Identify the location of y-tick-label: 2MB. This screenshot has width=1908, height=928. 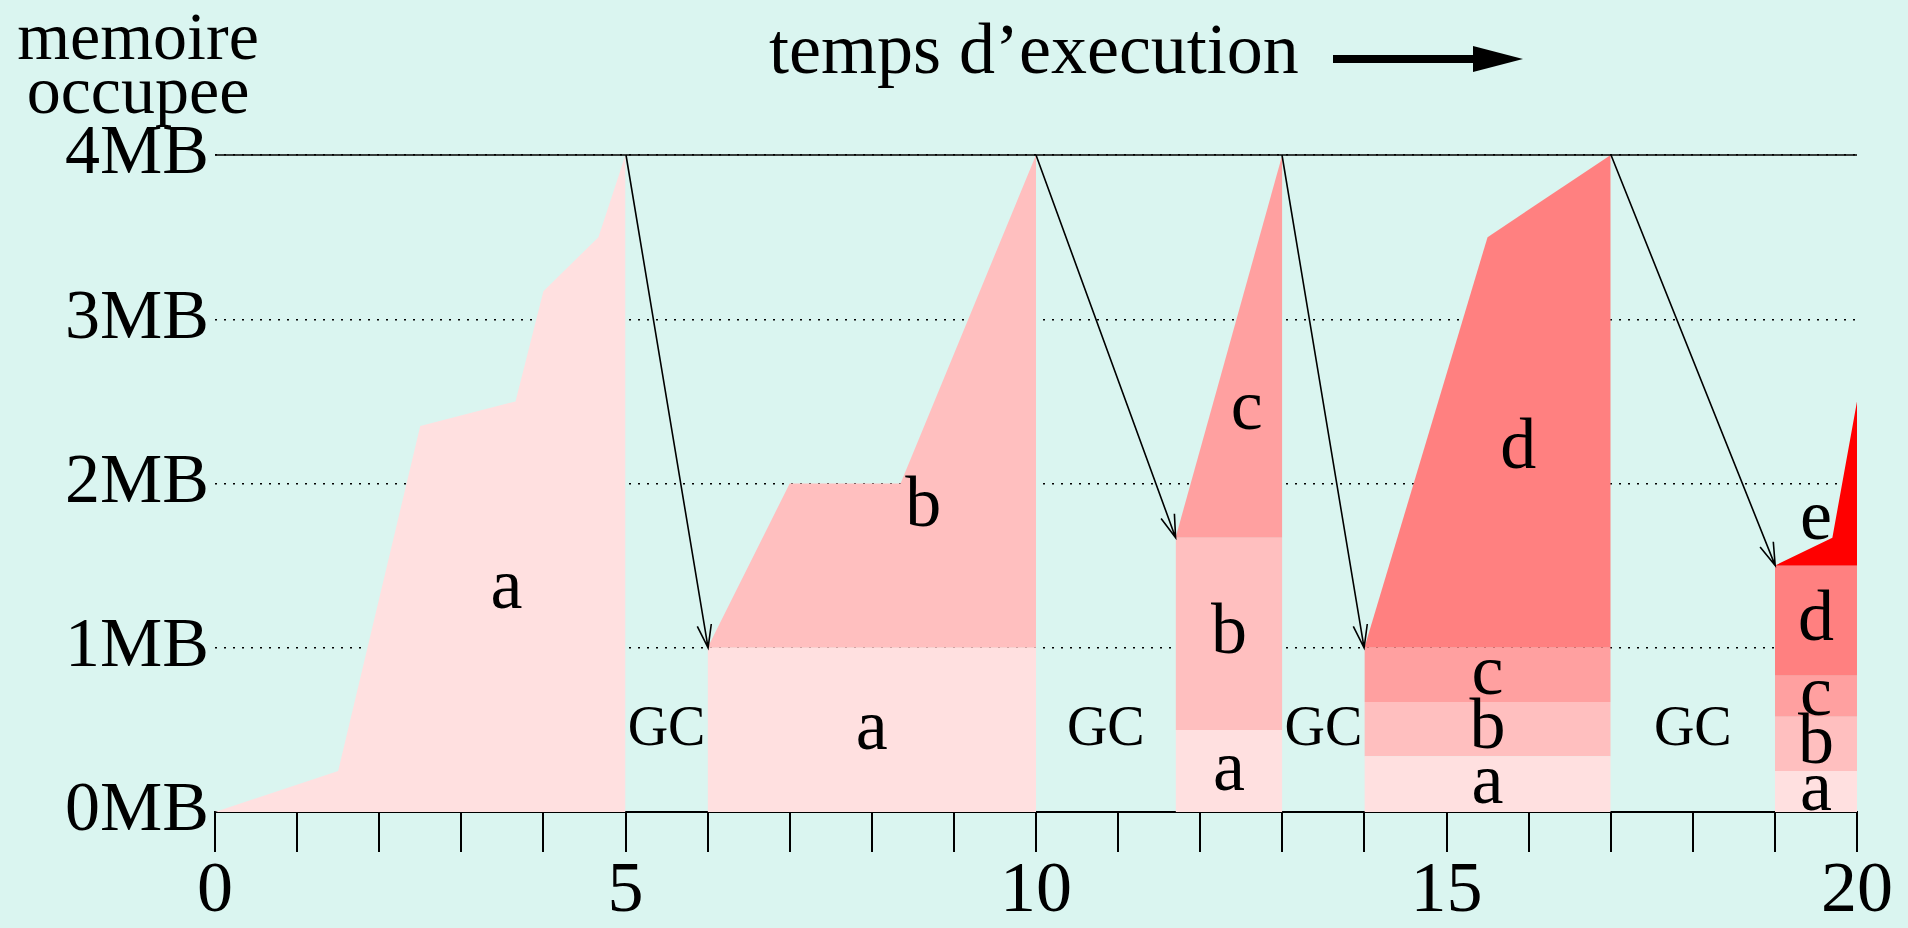
(137, 478).